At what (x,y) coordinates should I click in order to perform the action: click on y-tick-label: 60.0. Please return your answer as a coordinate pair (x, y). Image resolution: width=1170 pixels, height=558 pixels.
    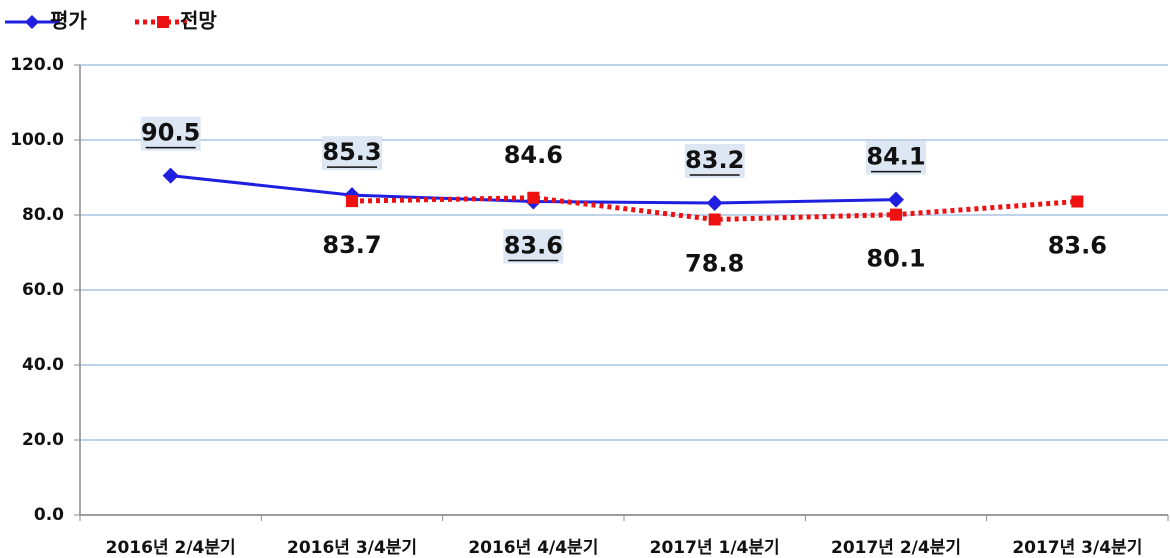
    Looking at the image, I should click on (43, 290).